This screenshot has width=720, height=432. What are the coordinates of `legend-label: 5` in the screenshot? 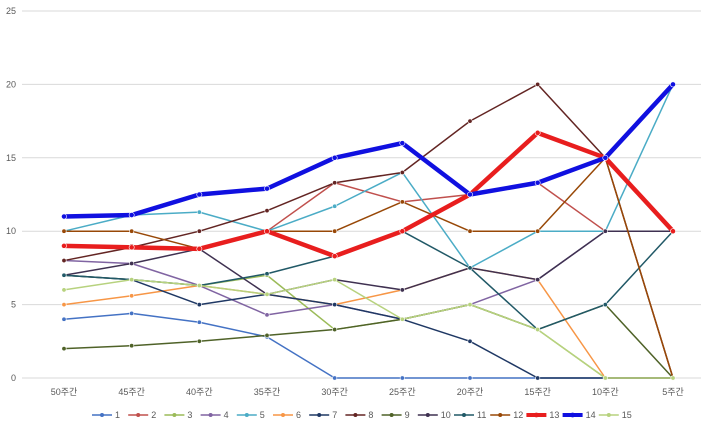 It's located at (262, 415).